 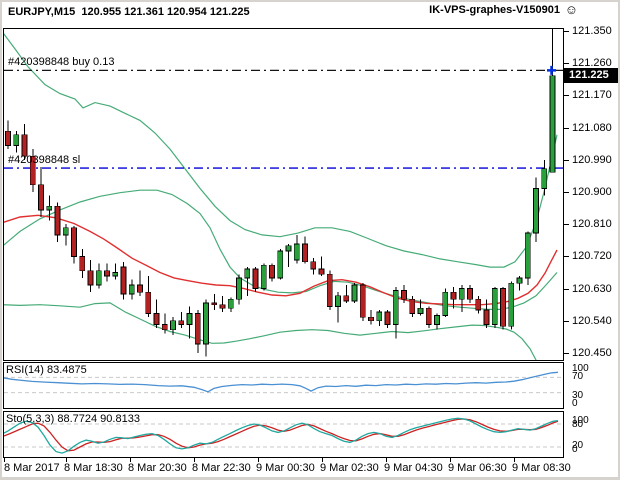 I want to click on price-tick: 120.720, so click(x=588, y=256).